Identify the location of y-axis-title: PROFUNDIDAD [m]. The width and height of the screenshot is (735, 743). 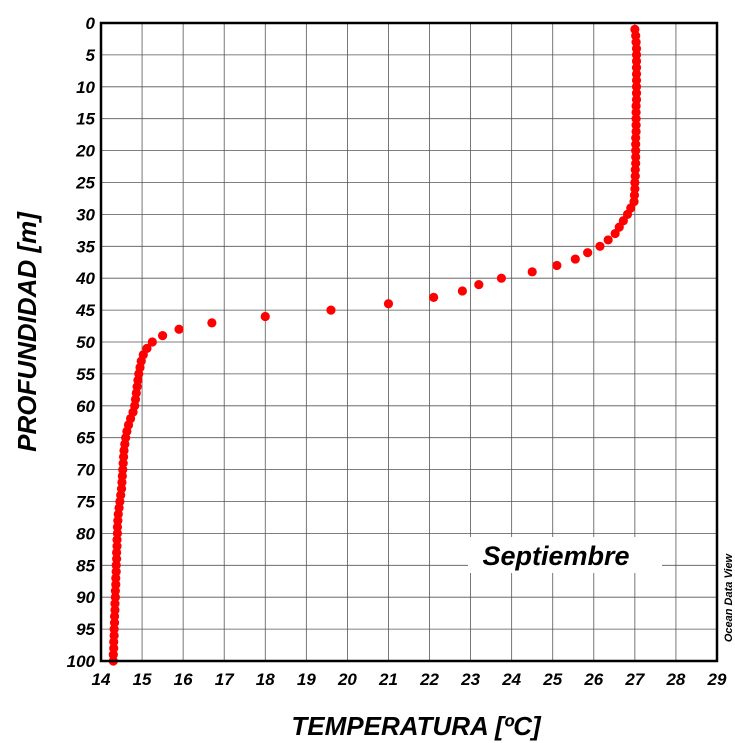
(27, 331).